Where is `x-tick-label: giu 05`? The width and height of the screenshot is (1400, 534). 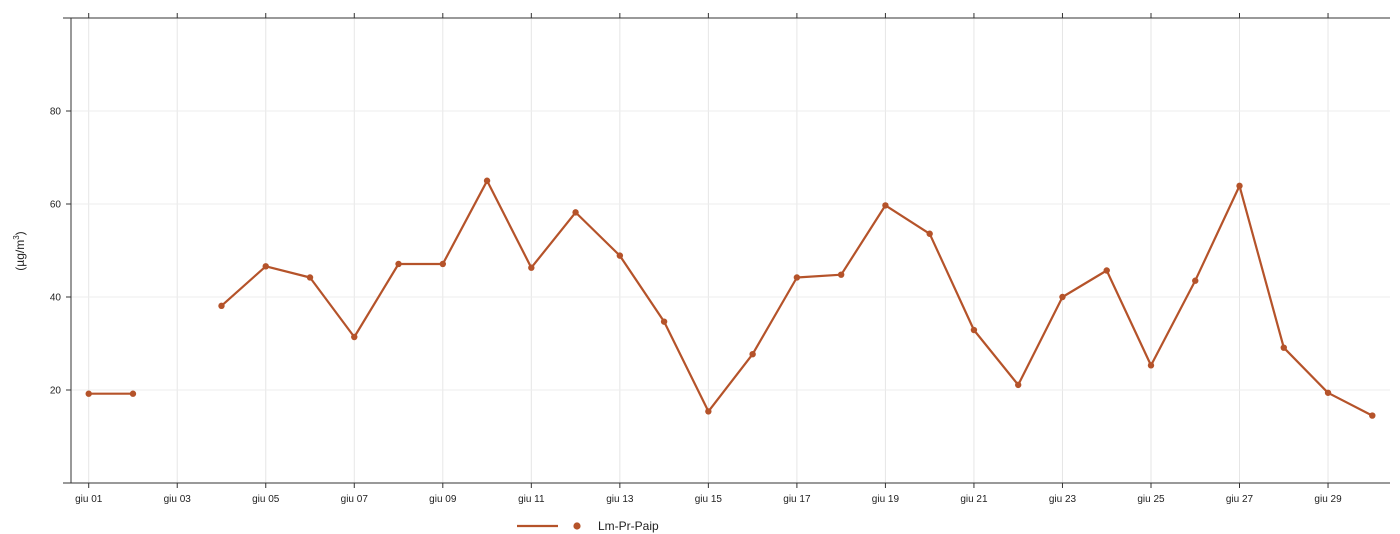 x-tick-label: giu 05 is located at coordinates (266, 499).